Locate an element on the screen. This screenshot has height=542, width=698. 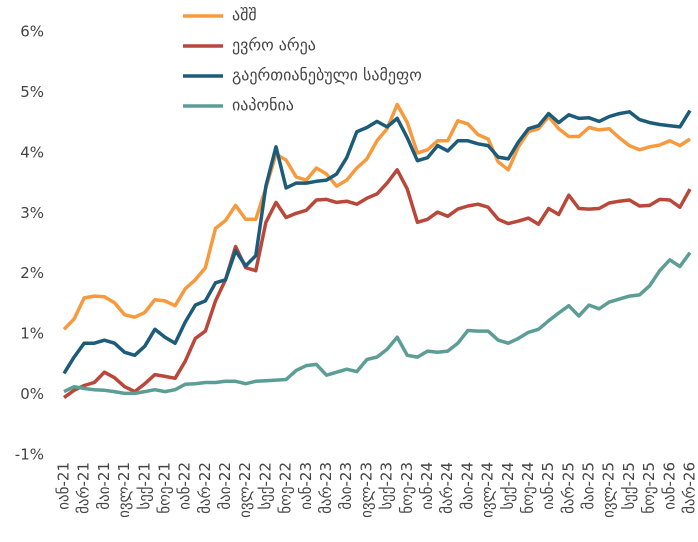
legend-label: ევრო არეა is located at coordinates (274, 45).